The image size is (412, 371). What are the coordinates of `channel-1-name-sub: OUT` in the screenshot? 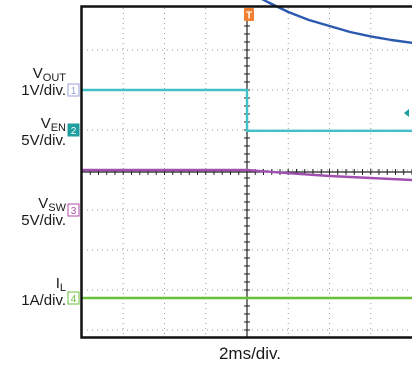 It's located at (54, 78).